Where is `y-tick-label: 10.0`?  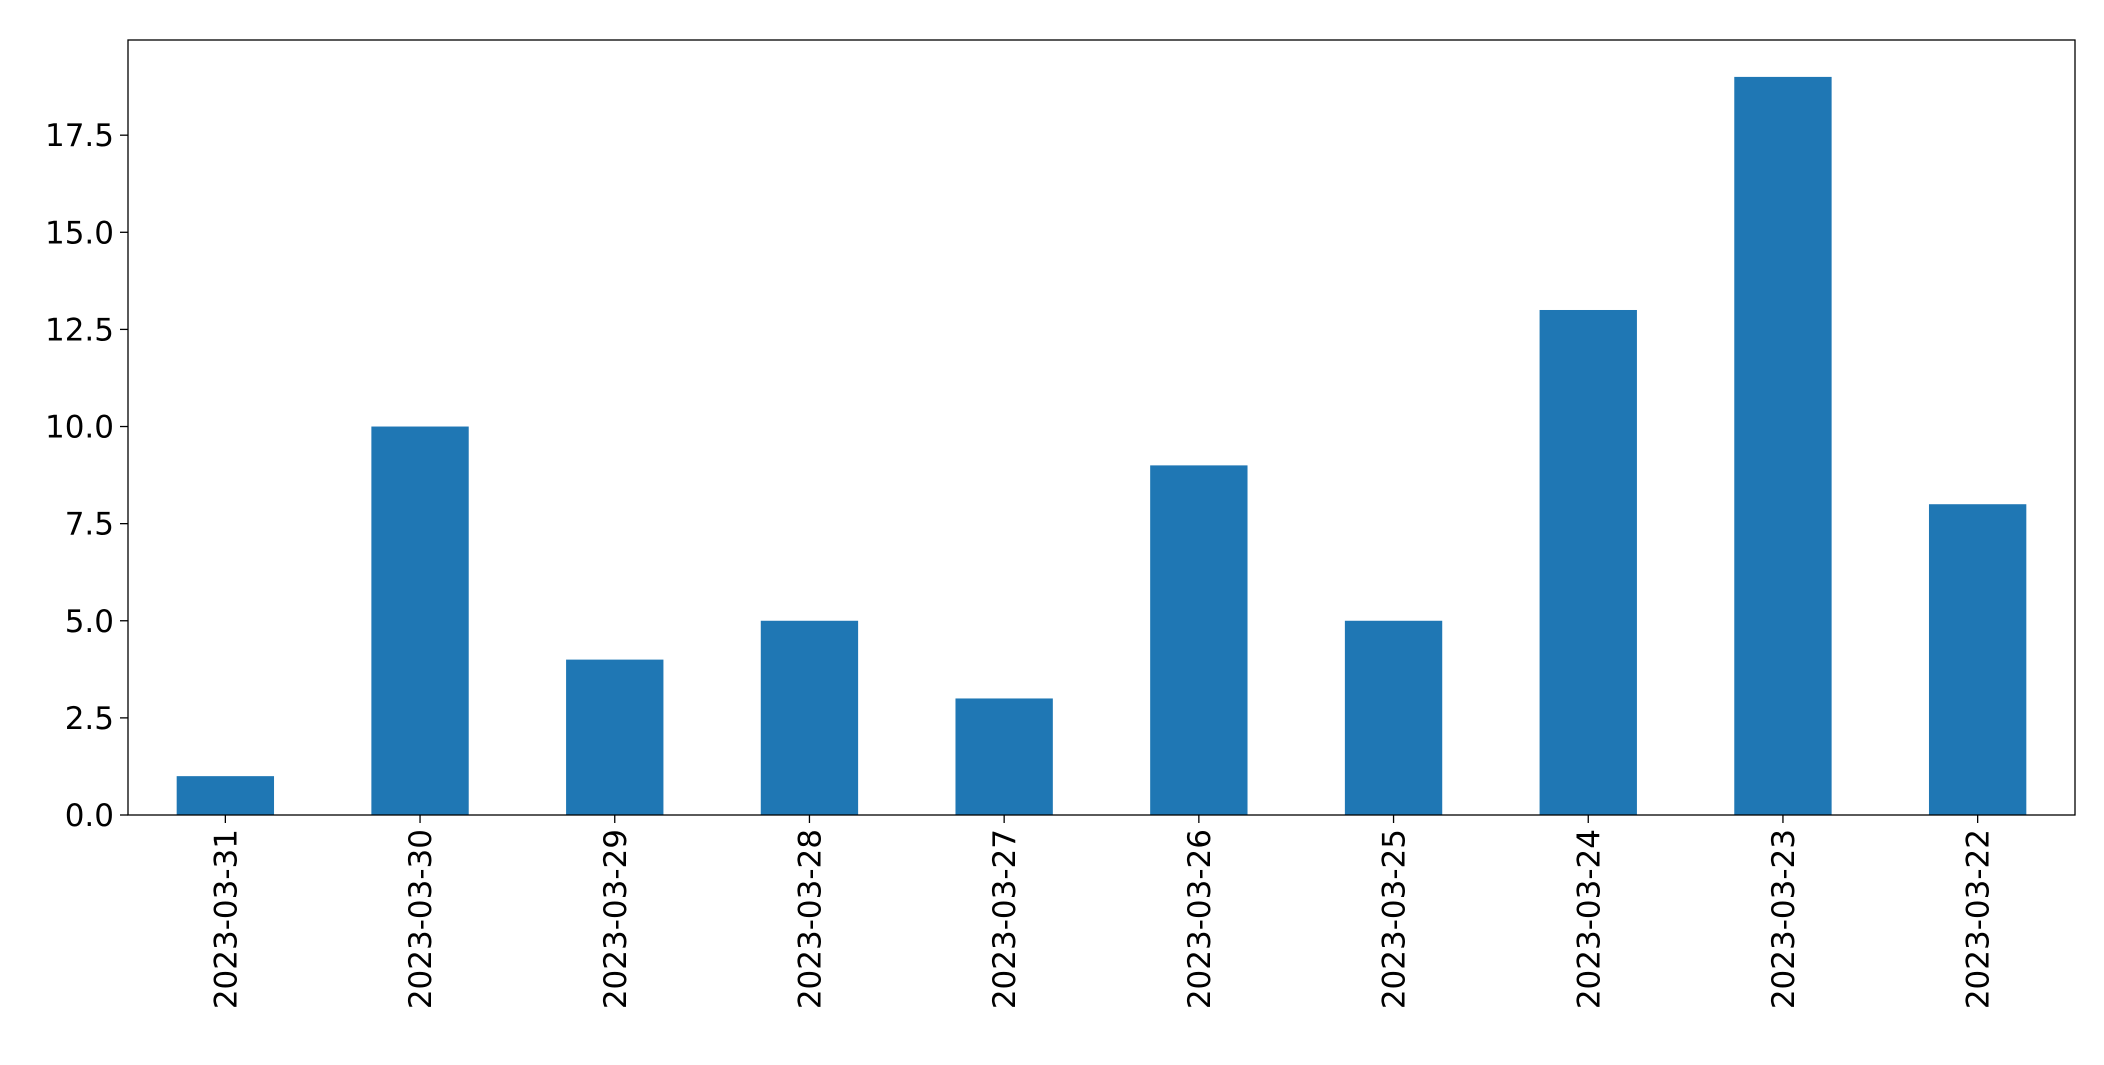
y-tick-label: 10.0 is located at coordinates (79, 428).